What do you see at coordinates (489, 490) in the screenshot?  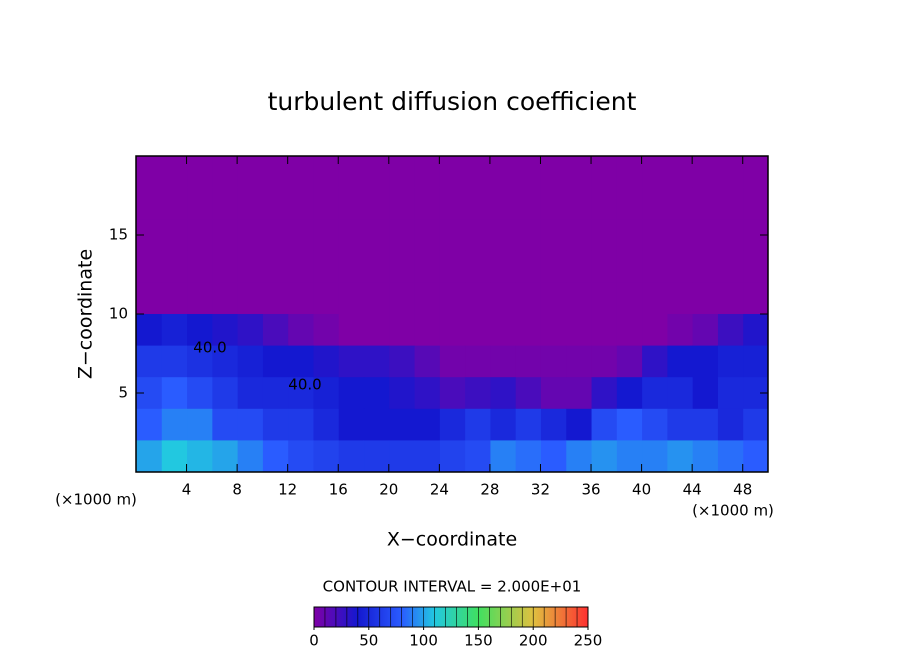 I see `x-tick-label: 28` at bounding box center [489, 490].